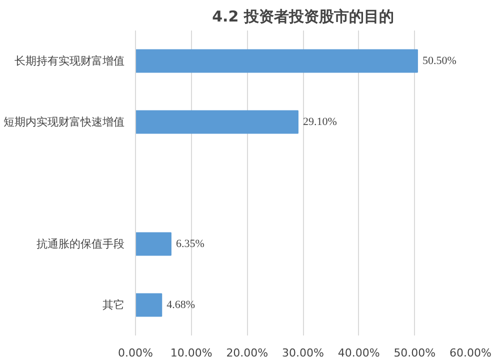  I want to click on data-label: 50.50%, so click(439, 61).